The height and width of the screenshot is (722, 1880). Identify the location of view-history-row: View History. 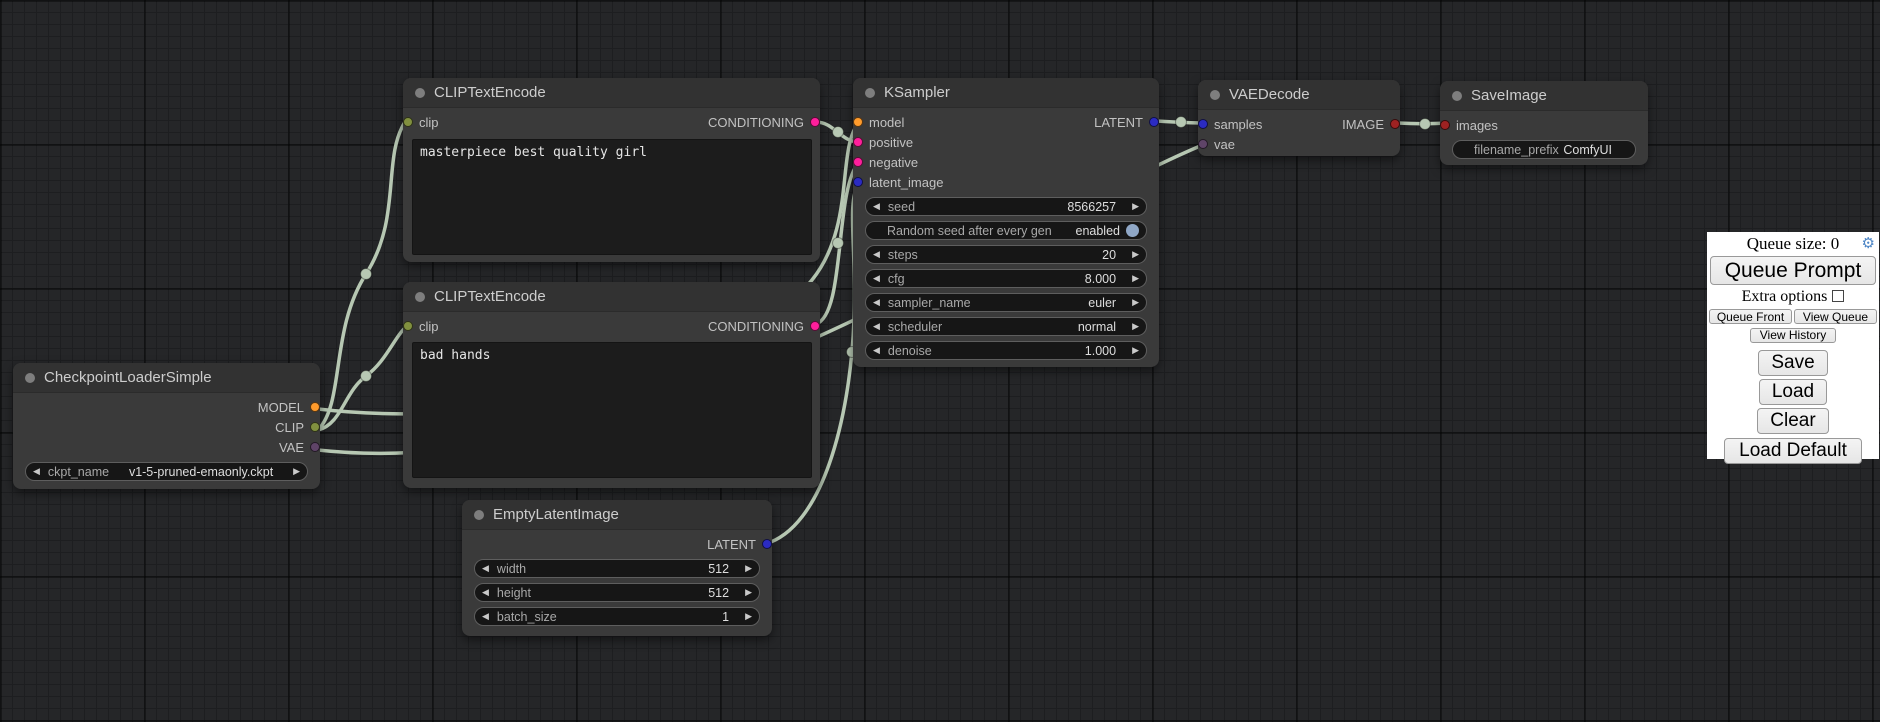
(1793, 335).